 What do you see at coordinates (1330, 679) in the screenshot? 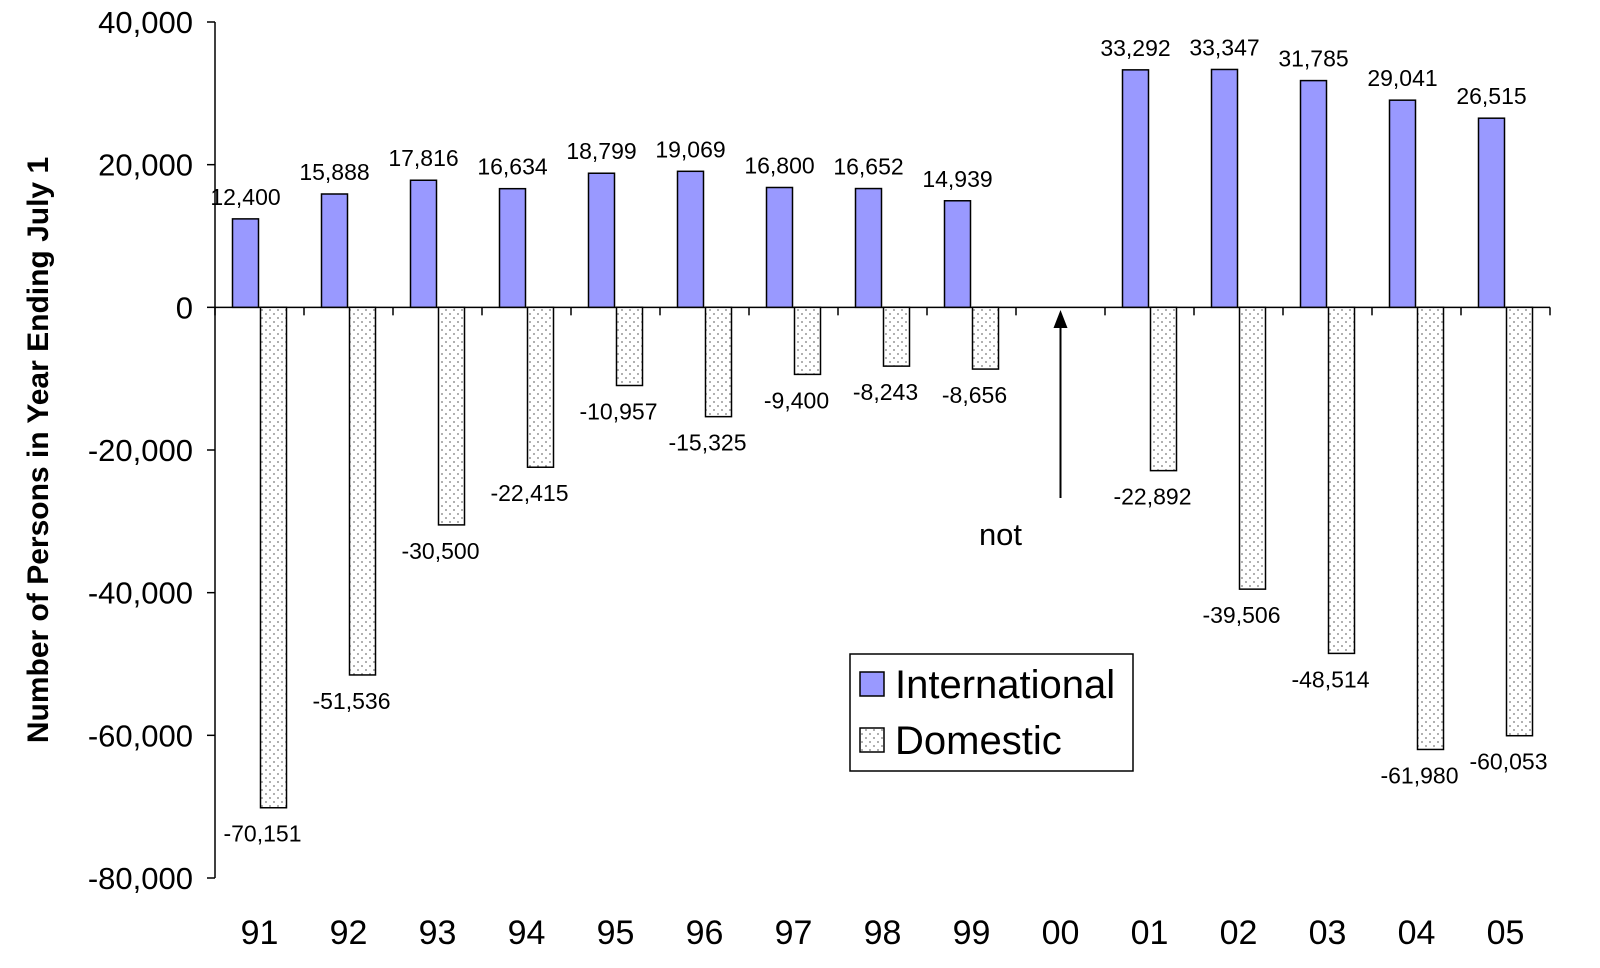
I see `data-label-domestic: -48,514` at bounding box center [1330, 679].